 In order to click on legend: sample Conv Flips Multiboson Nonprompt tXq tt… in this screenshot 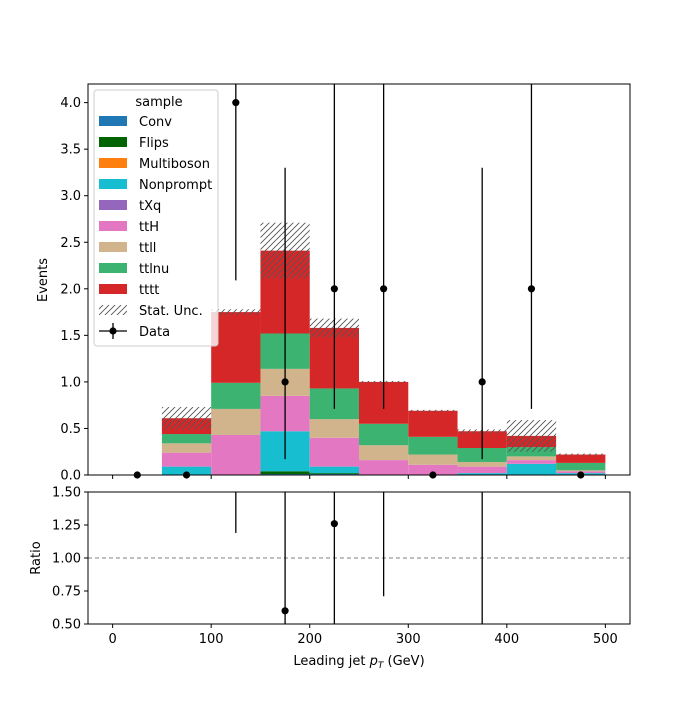, I will do `click(156, 218)`.